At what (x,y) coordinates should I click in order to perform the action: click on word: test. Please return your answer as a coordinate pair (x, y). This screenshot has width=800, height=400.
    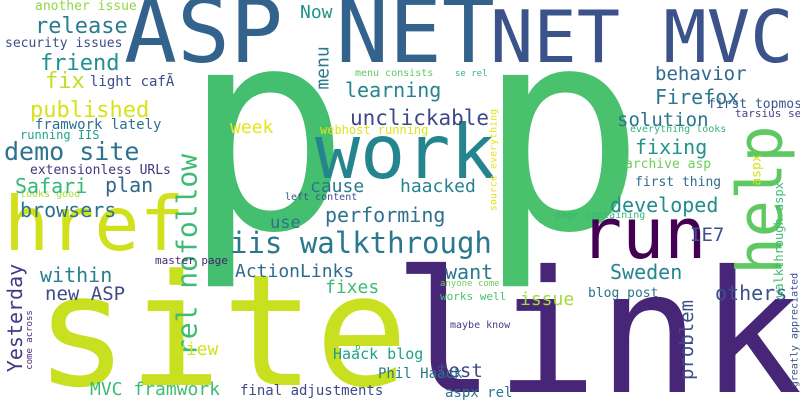
    Looking at the image, I should click on (460, 371).